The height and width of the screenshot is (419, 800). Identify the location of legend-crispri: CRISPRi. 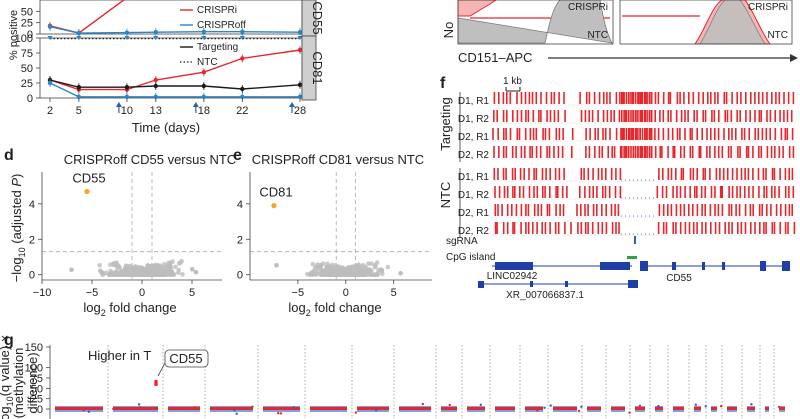
(217, 10).